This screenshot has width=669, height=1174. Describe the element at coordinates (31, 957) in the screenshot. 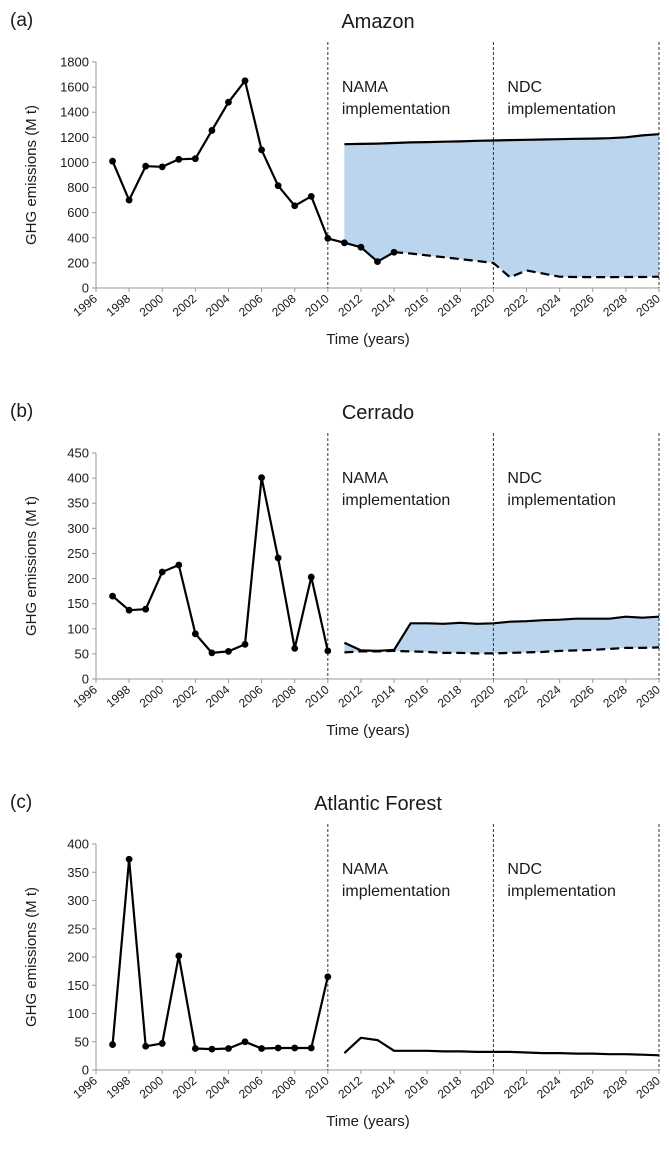

I see `y-axis-label: GHG emissions (M t)` at that location.